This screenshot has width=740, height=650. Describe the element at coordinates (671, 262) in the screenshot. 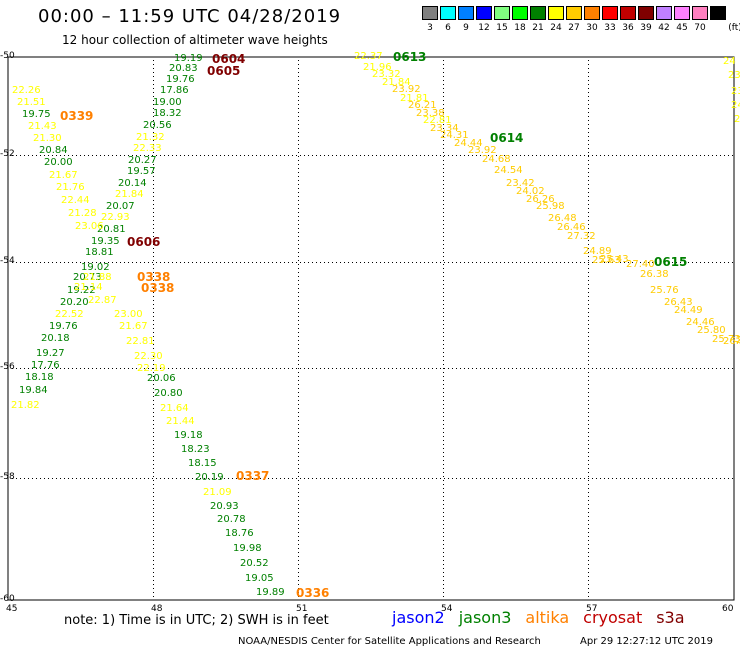

I see `pass-time-label: 0615` at that location.